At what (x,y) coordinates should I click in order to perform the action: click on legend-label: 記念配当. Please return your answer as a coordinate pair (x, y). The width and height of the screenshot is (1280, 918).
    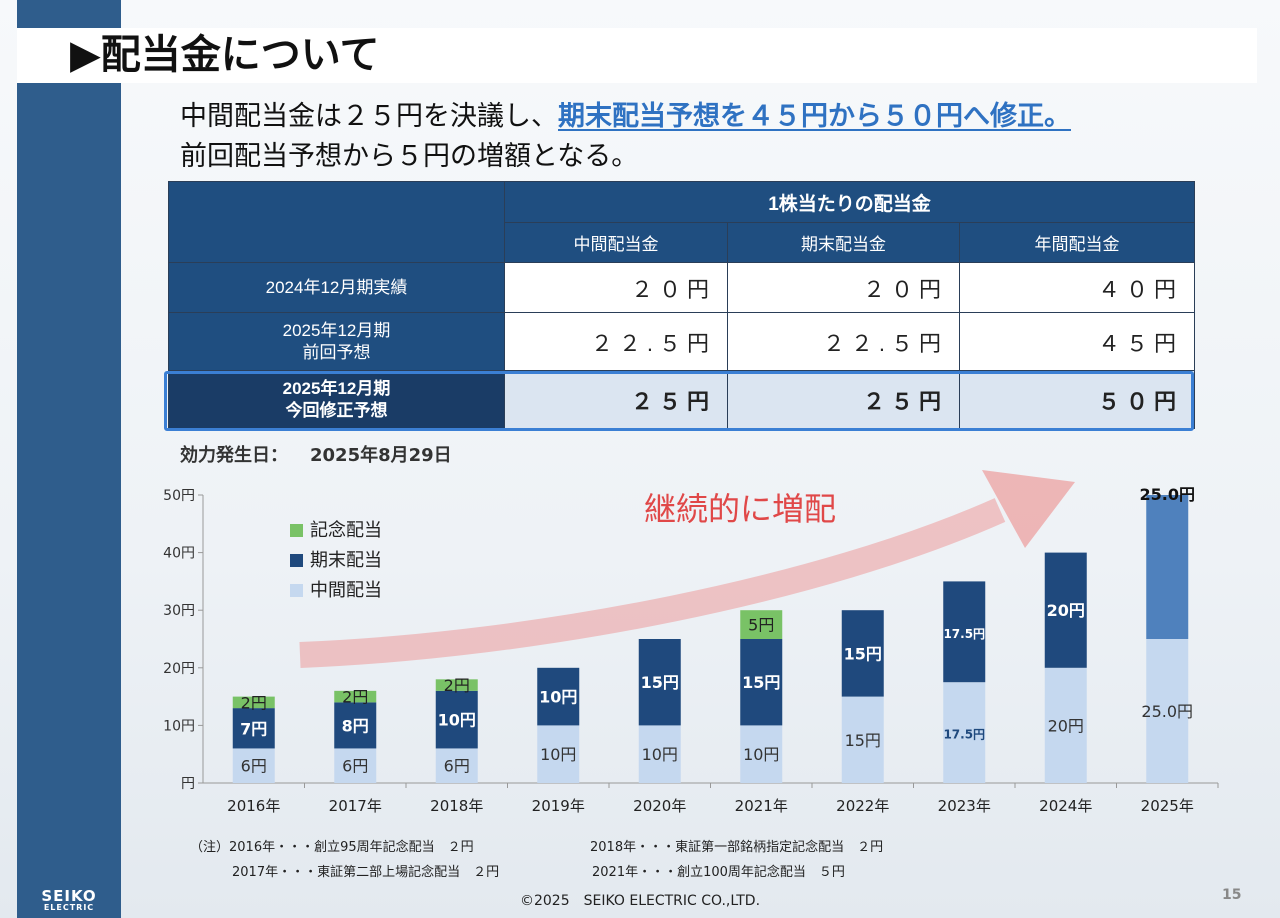
    Looking at the image, I should click on (346, 530).